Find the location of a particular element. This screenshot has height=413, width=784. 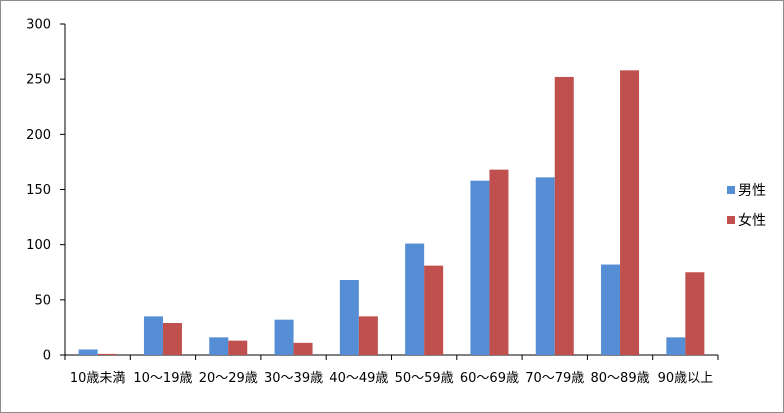

x-category-label: 20～29歳 is located at coordinates (228, 378).